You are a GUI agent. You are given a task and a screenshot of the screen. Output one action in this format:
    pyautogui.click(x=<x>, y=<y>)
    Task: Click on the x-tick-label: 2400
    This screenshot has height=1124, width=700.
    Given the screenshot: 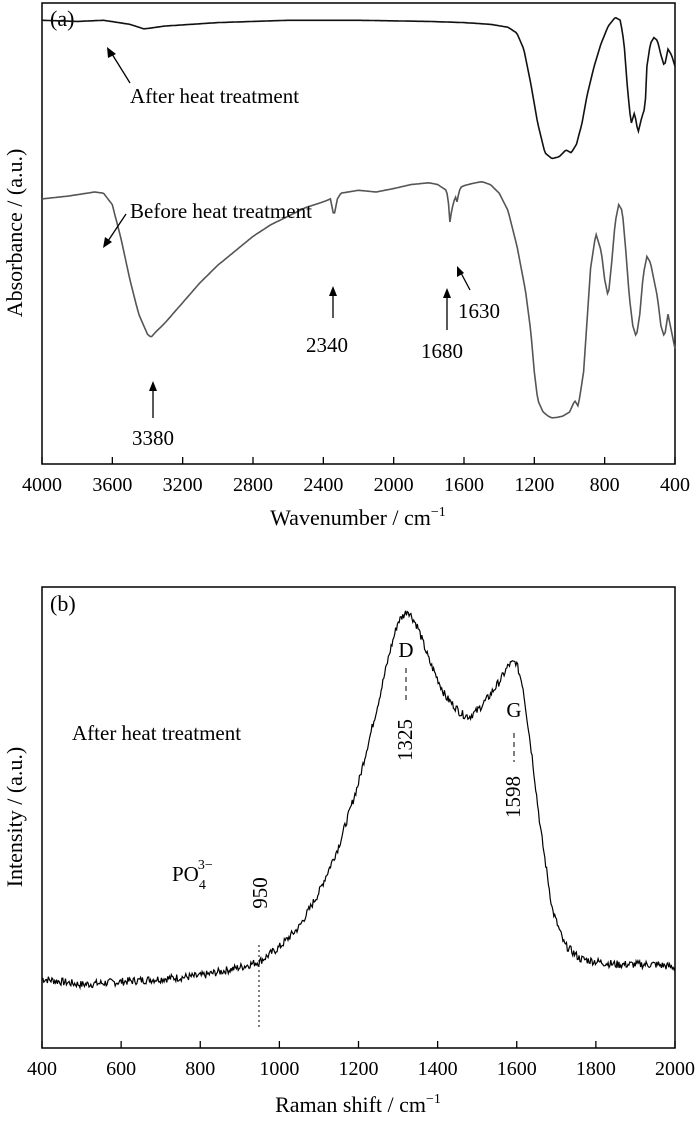 What is the action you would take?
    pyautogui.click(x=323, y=485)
    